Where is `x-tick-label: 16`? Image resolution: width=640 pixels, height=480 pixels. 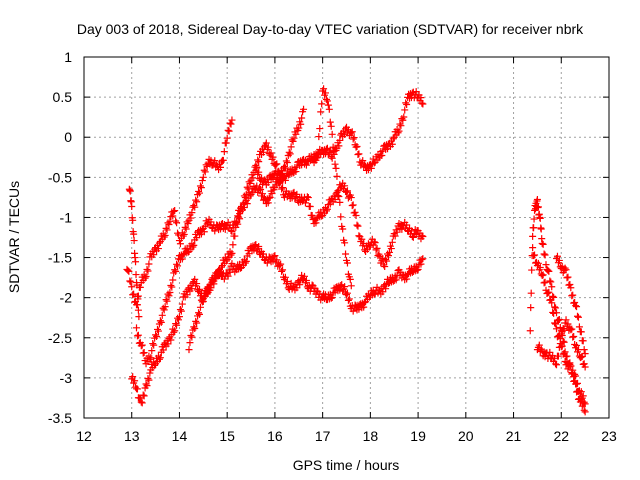
x-tick-label: 16 is located at coordinates (275, 436).